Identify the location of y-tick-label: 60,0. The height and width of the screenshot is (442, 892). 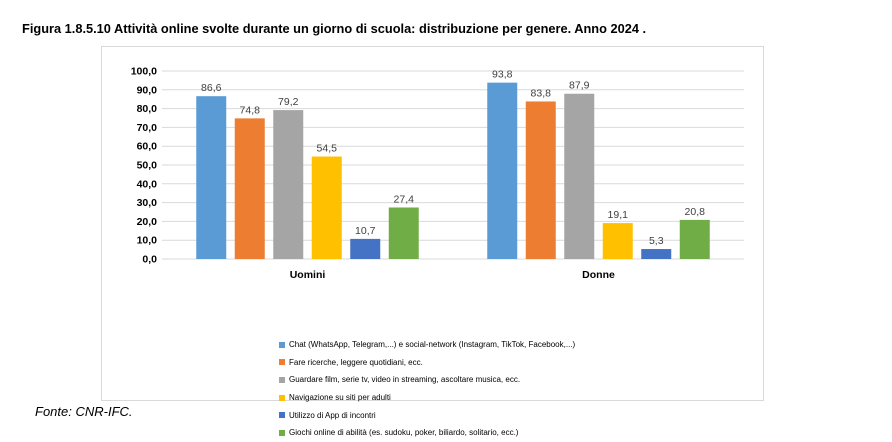
(147, 147).